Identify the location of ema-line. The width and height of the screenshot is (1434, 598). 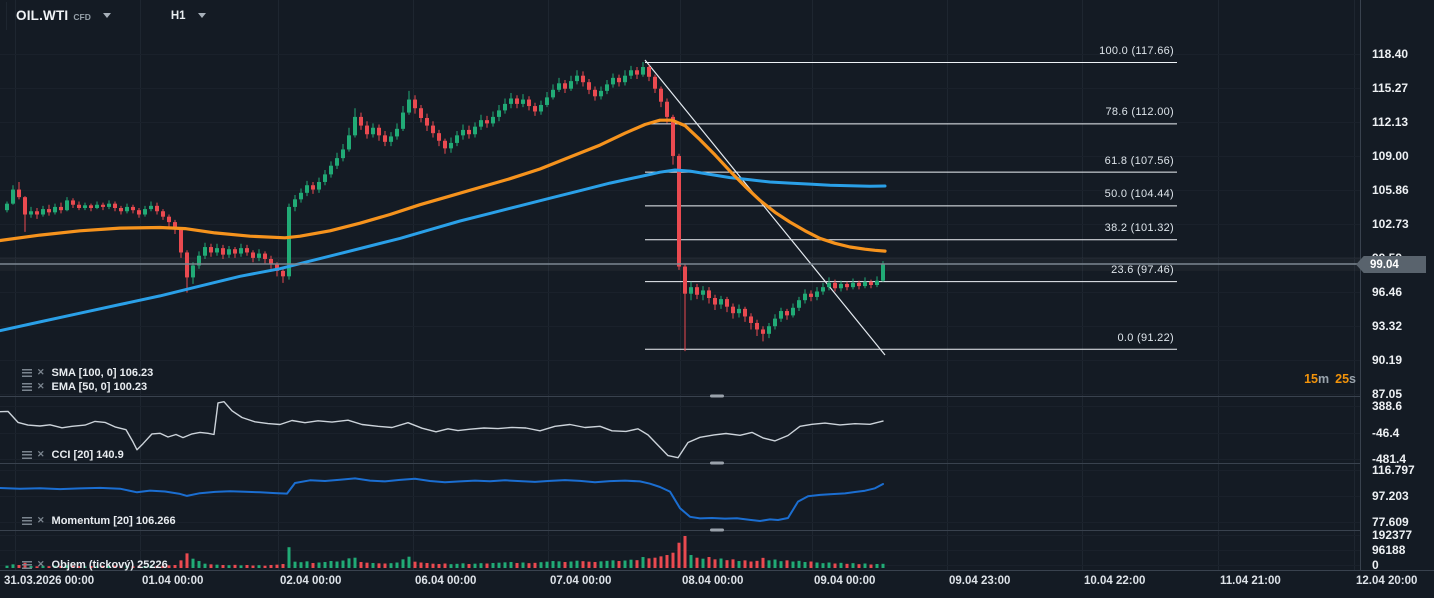
(443, 185).